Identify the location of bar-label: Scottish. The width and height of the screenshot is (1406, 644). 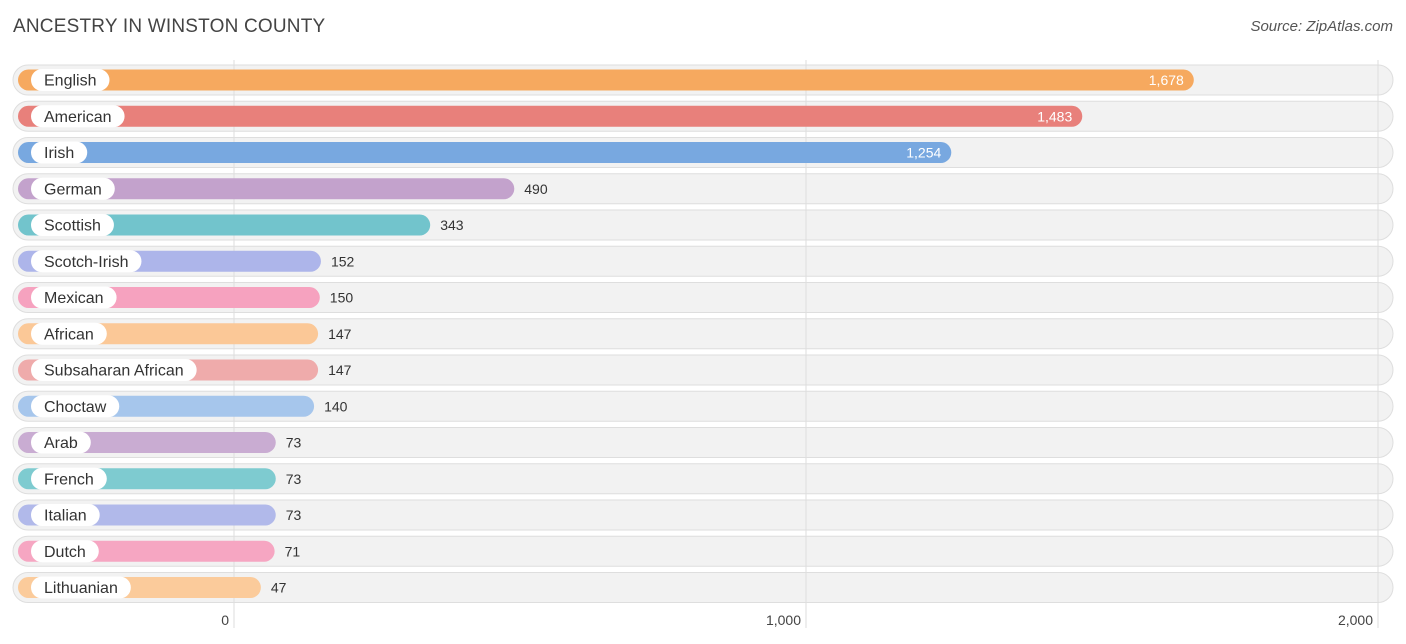
(72, 226).